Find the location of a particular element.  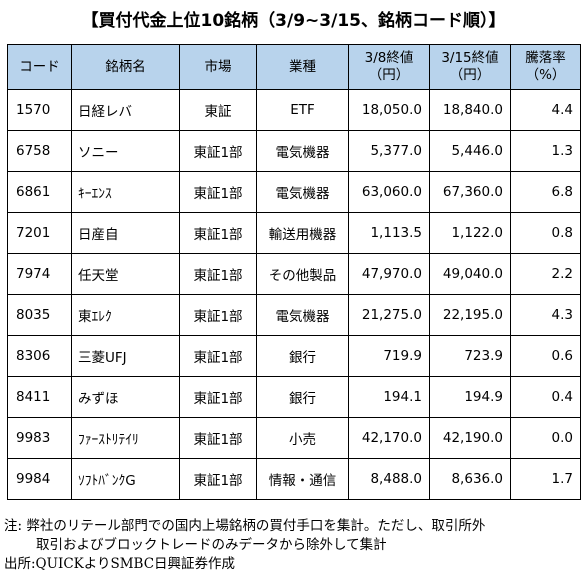

cell-change: 0.8 is located at coordinates (545, 233).